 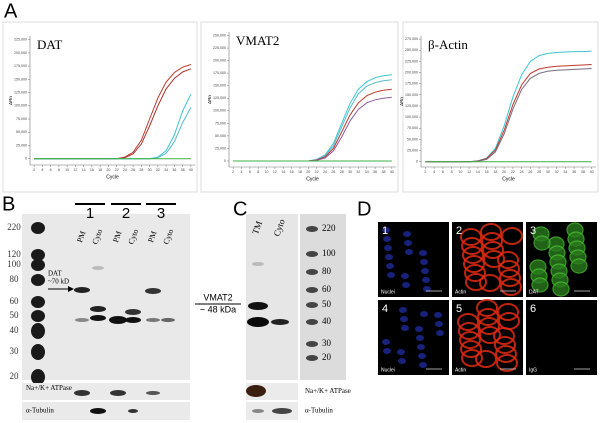 What do you see at coordinates (112, 177) in the screenshot?
I see `x-axis-label: Cycle` at bounding box center [112, 177].